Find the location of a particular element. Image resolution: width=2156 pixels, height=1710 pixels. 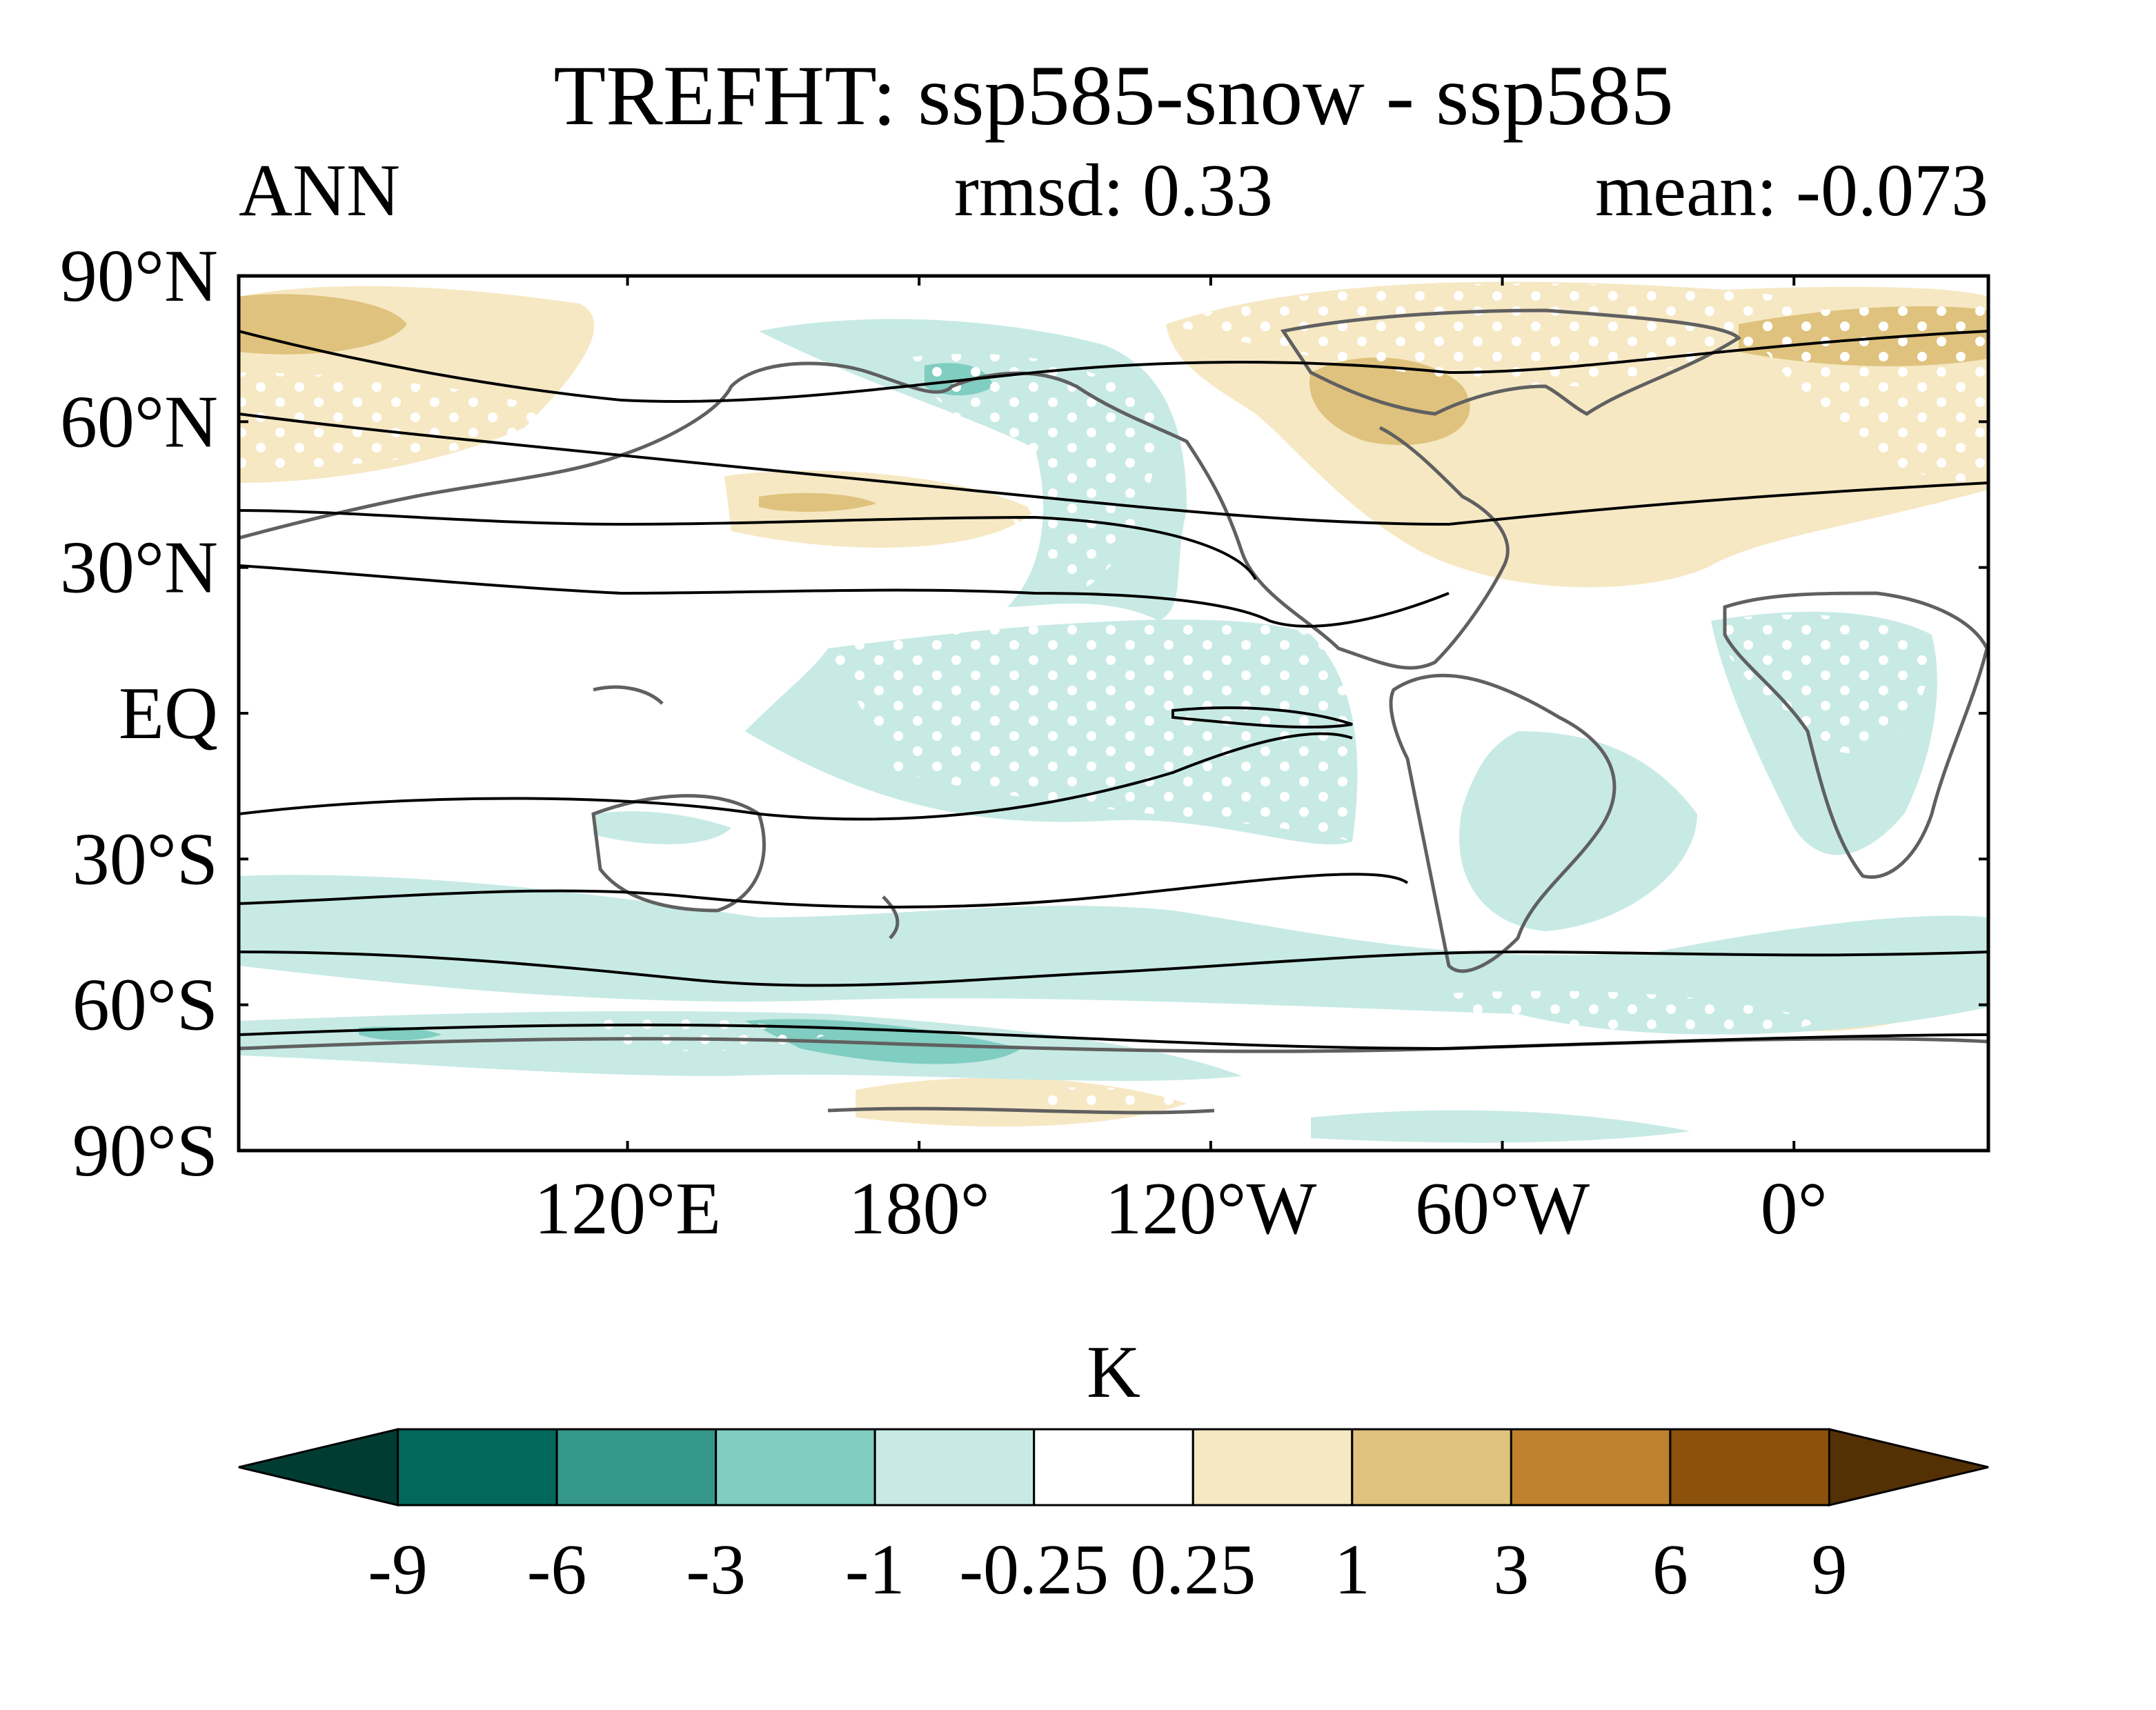

colorbar-level-label: 0.25 is located at coordinates (1193, 1569).